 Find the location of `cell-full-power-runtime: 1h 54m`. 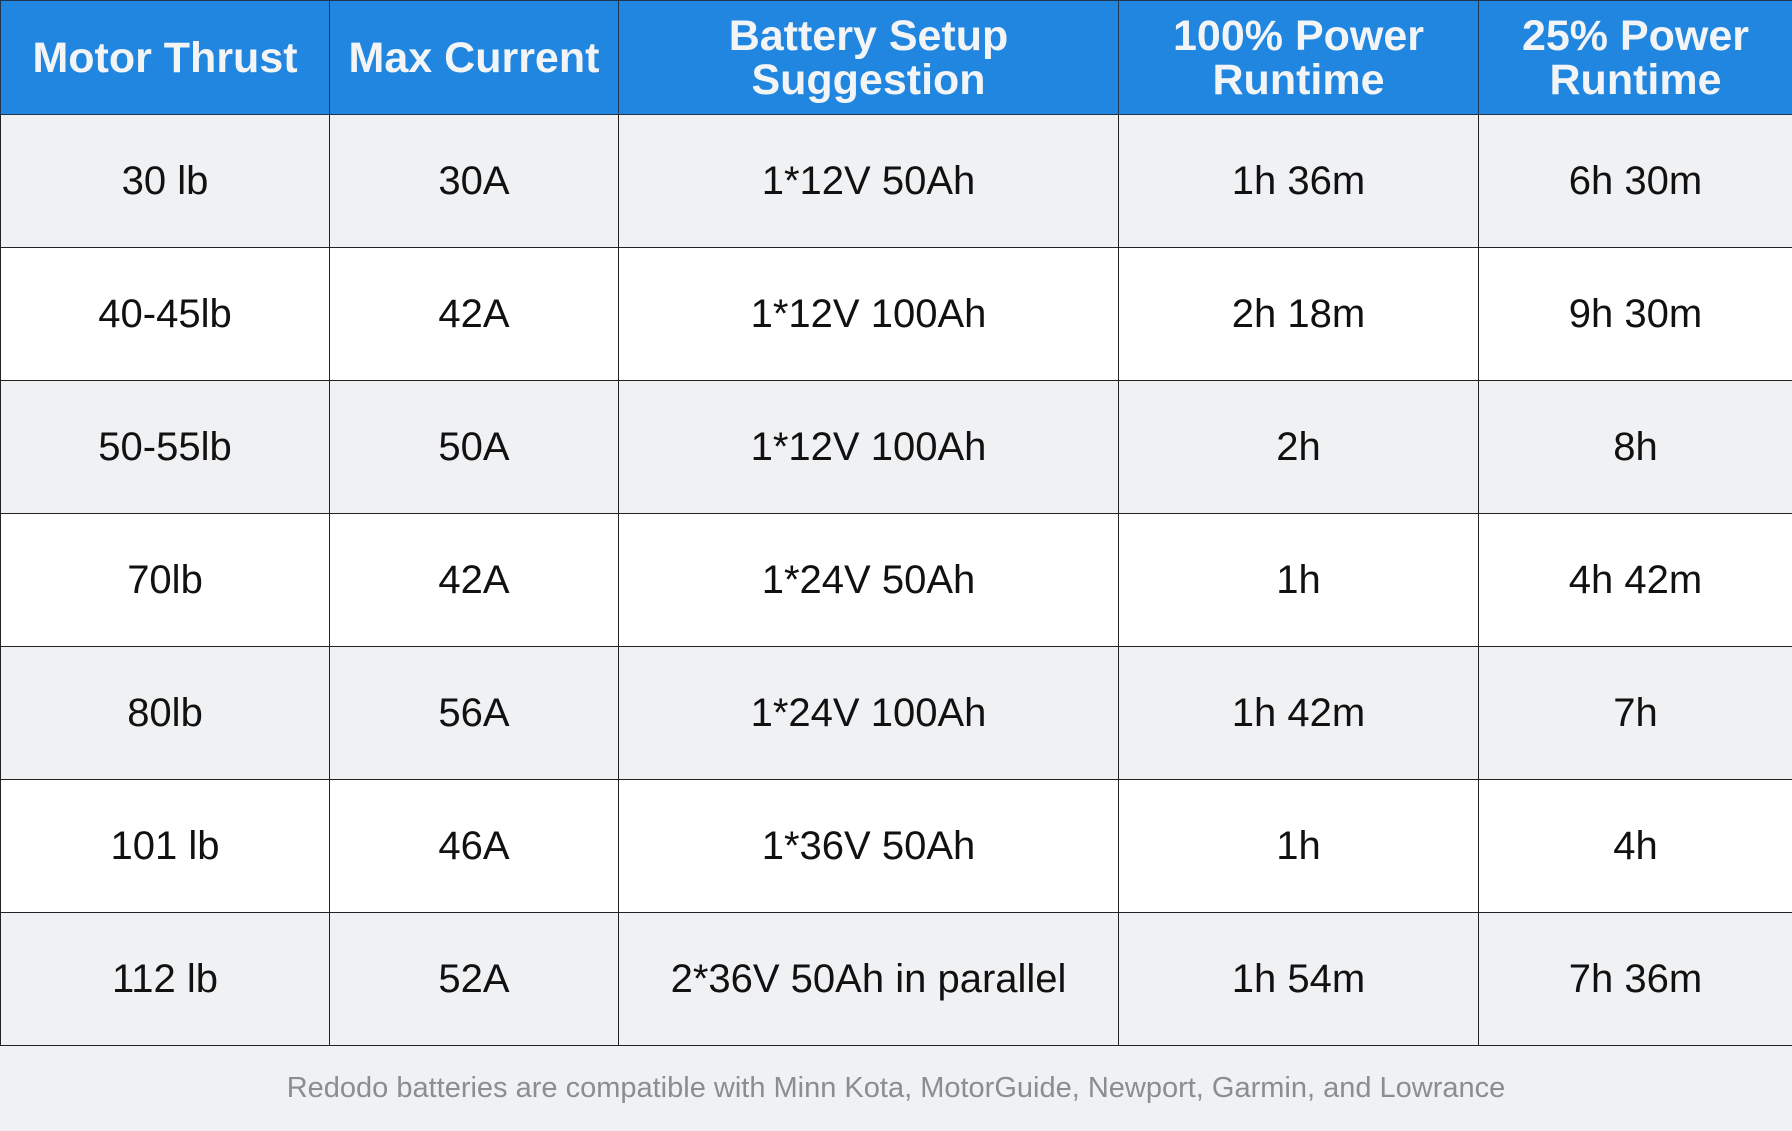

cell-full-power-runtime: 1h 54m is located at coordinates (1299, 979).